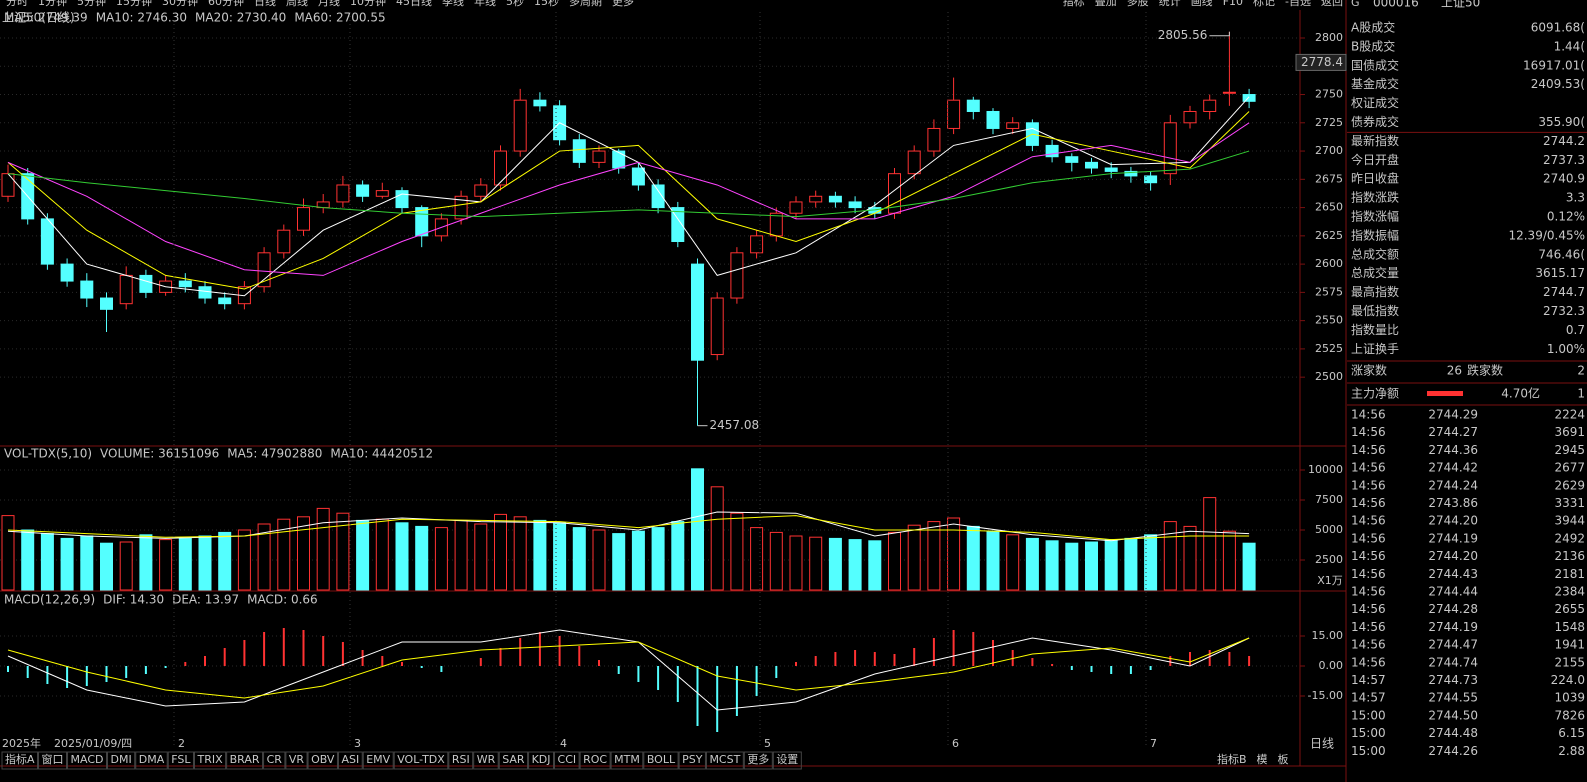  I want to click on indicator-tab: 窗口, so click(53, 759).